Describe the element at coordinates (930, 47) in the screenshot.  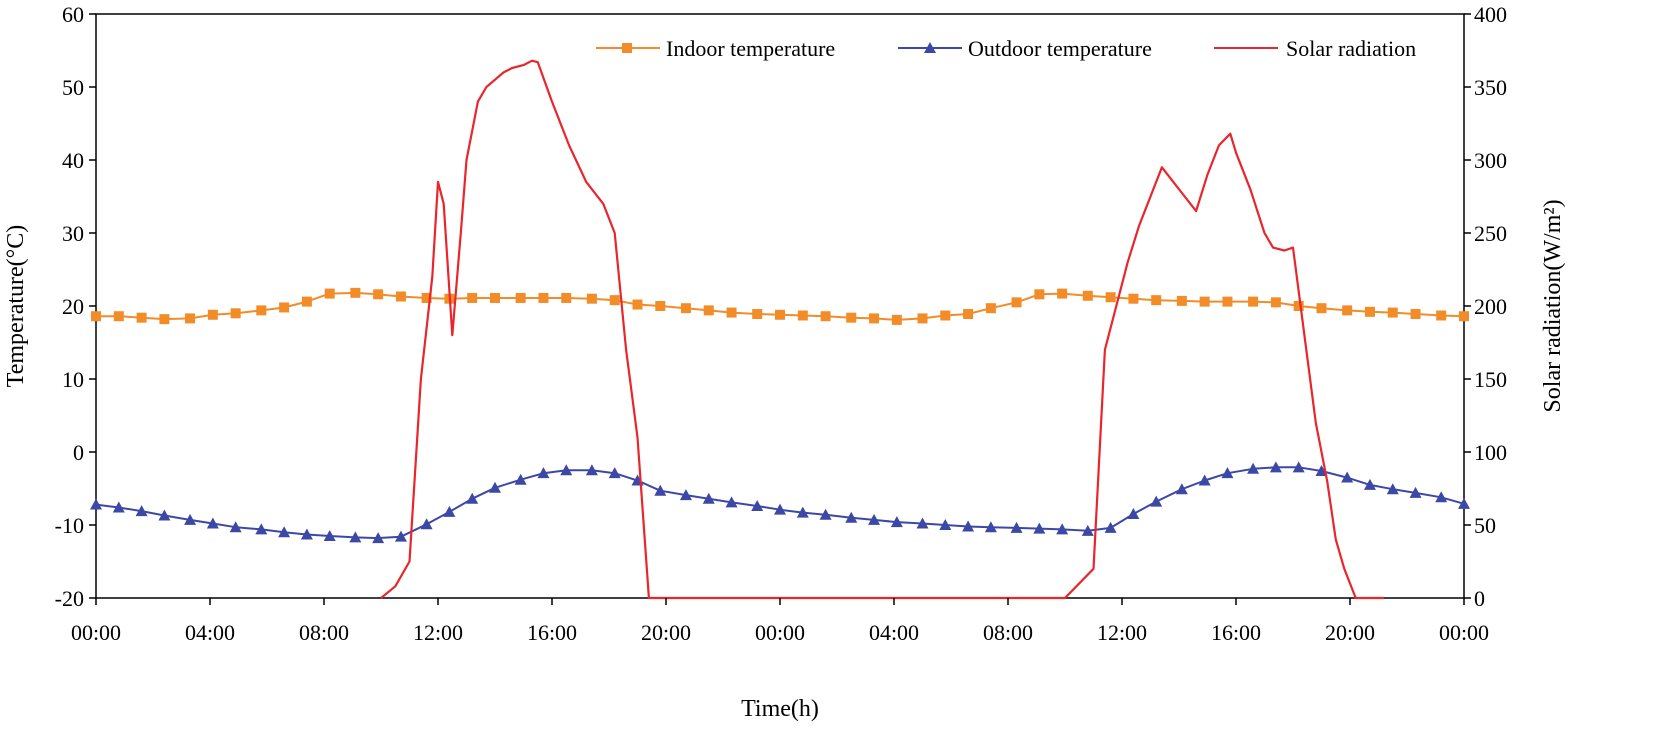
I see `legend-outdoor-marker` at that location.